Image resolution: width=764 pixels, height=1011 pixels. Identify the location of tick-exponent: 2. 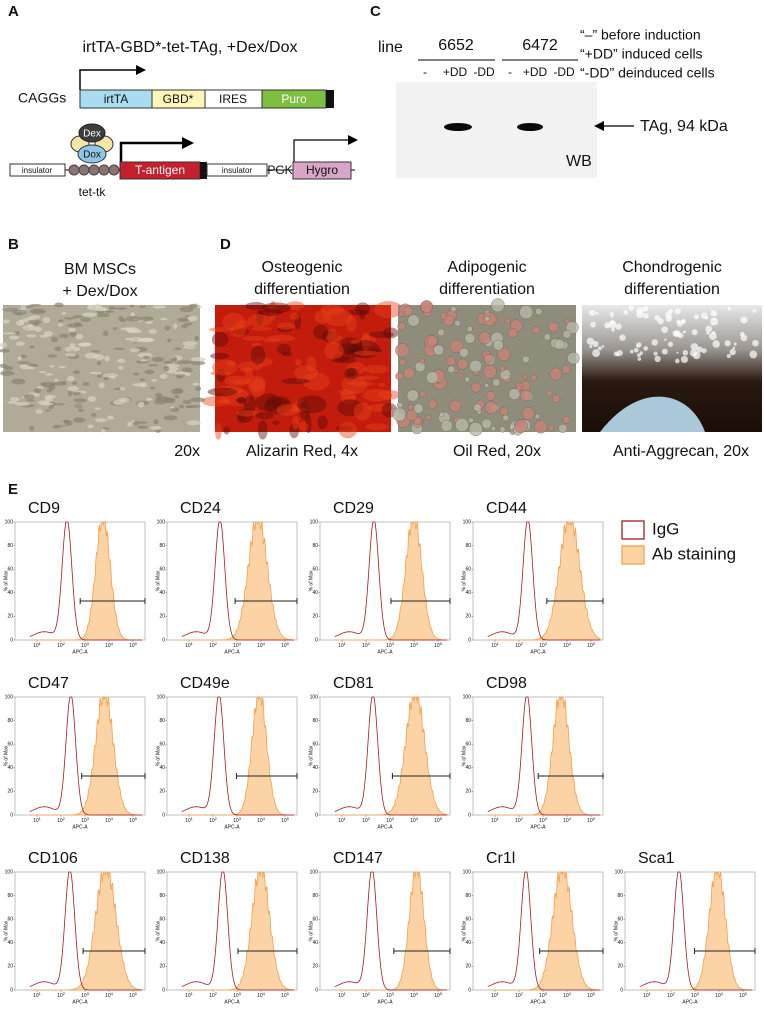
(369, 818).